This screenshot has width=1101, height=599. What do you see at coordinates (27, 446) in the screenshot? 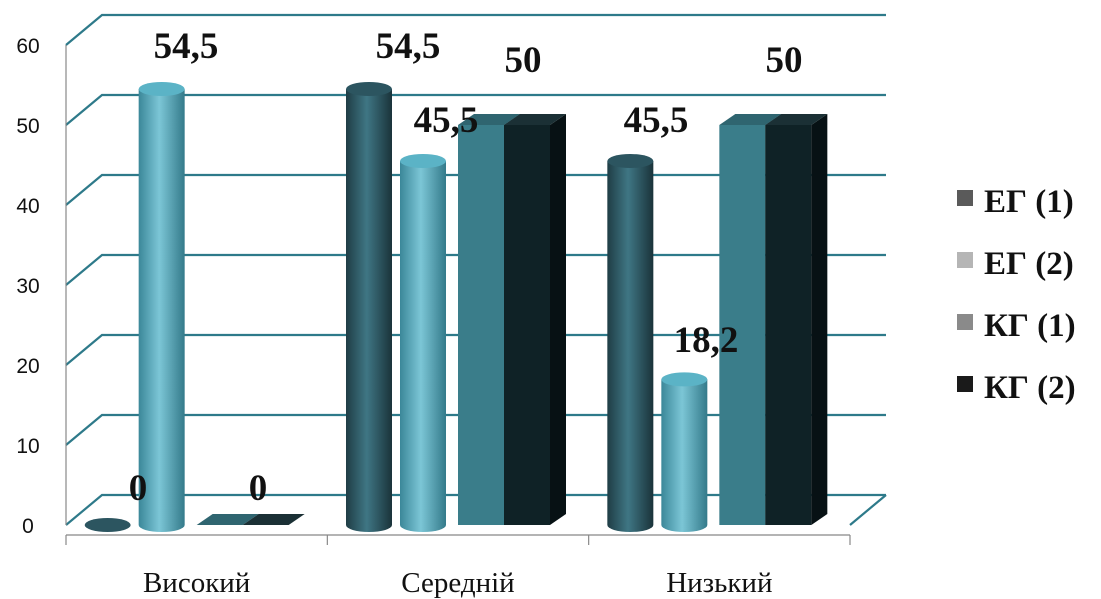
I see `y-tick-label: 10` at bounding box center [27, 446].